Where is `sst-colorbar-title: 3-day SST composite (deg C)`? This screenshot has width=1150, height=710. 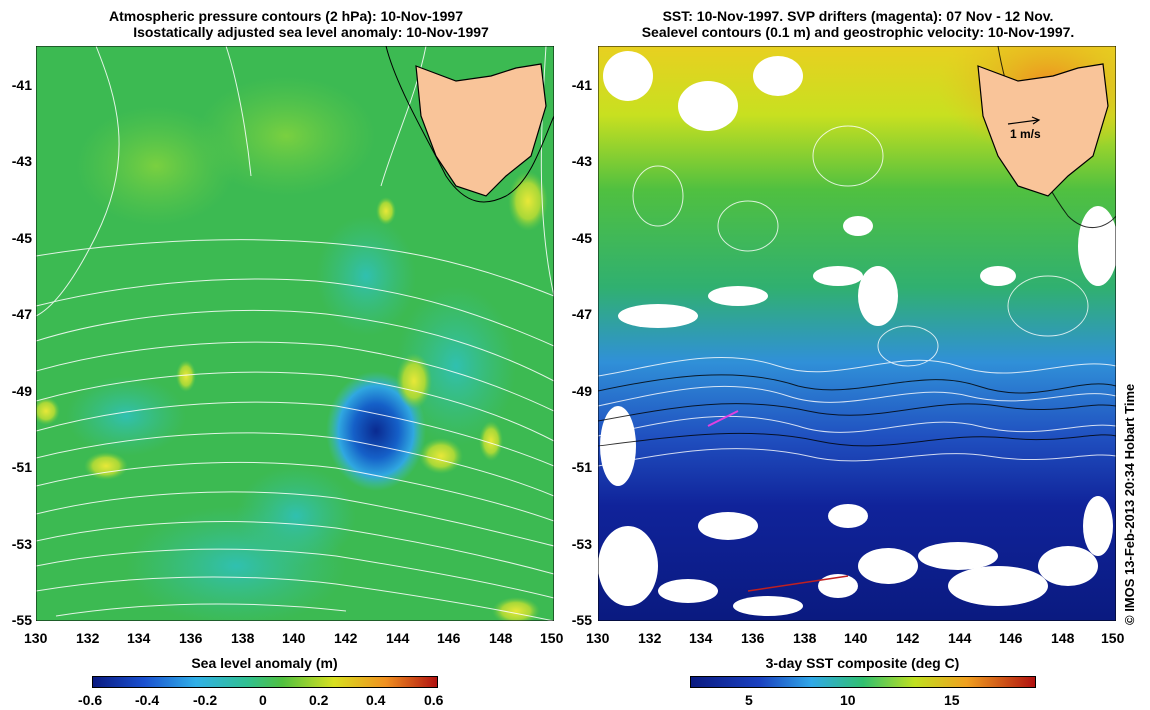
sst-colorbar-title: 3-day SST composite (deg C) is located at coordinates (862, 663).